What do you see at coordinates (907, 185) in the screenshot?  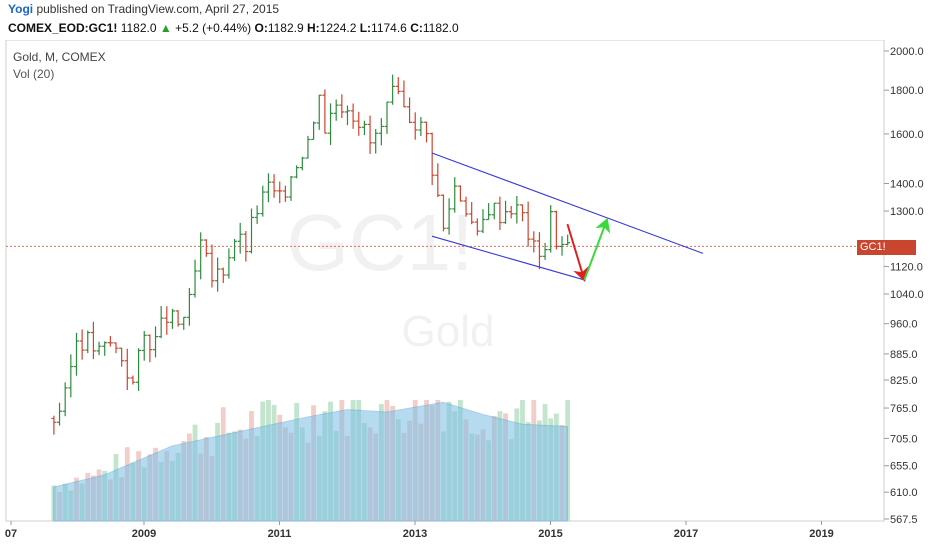 I see `y-tick-label: 1400.0` at bounding box center [907, 185].